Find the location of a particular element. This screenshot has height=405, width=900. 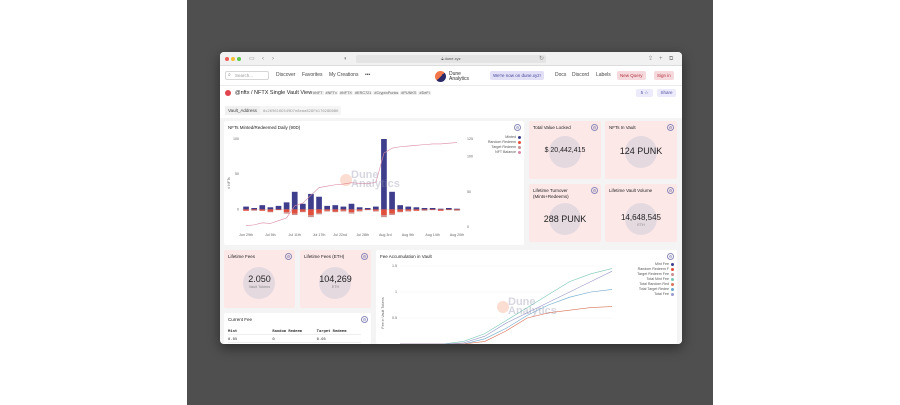

legend-label: Total Target Redee is located at coordinates (653, 289).